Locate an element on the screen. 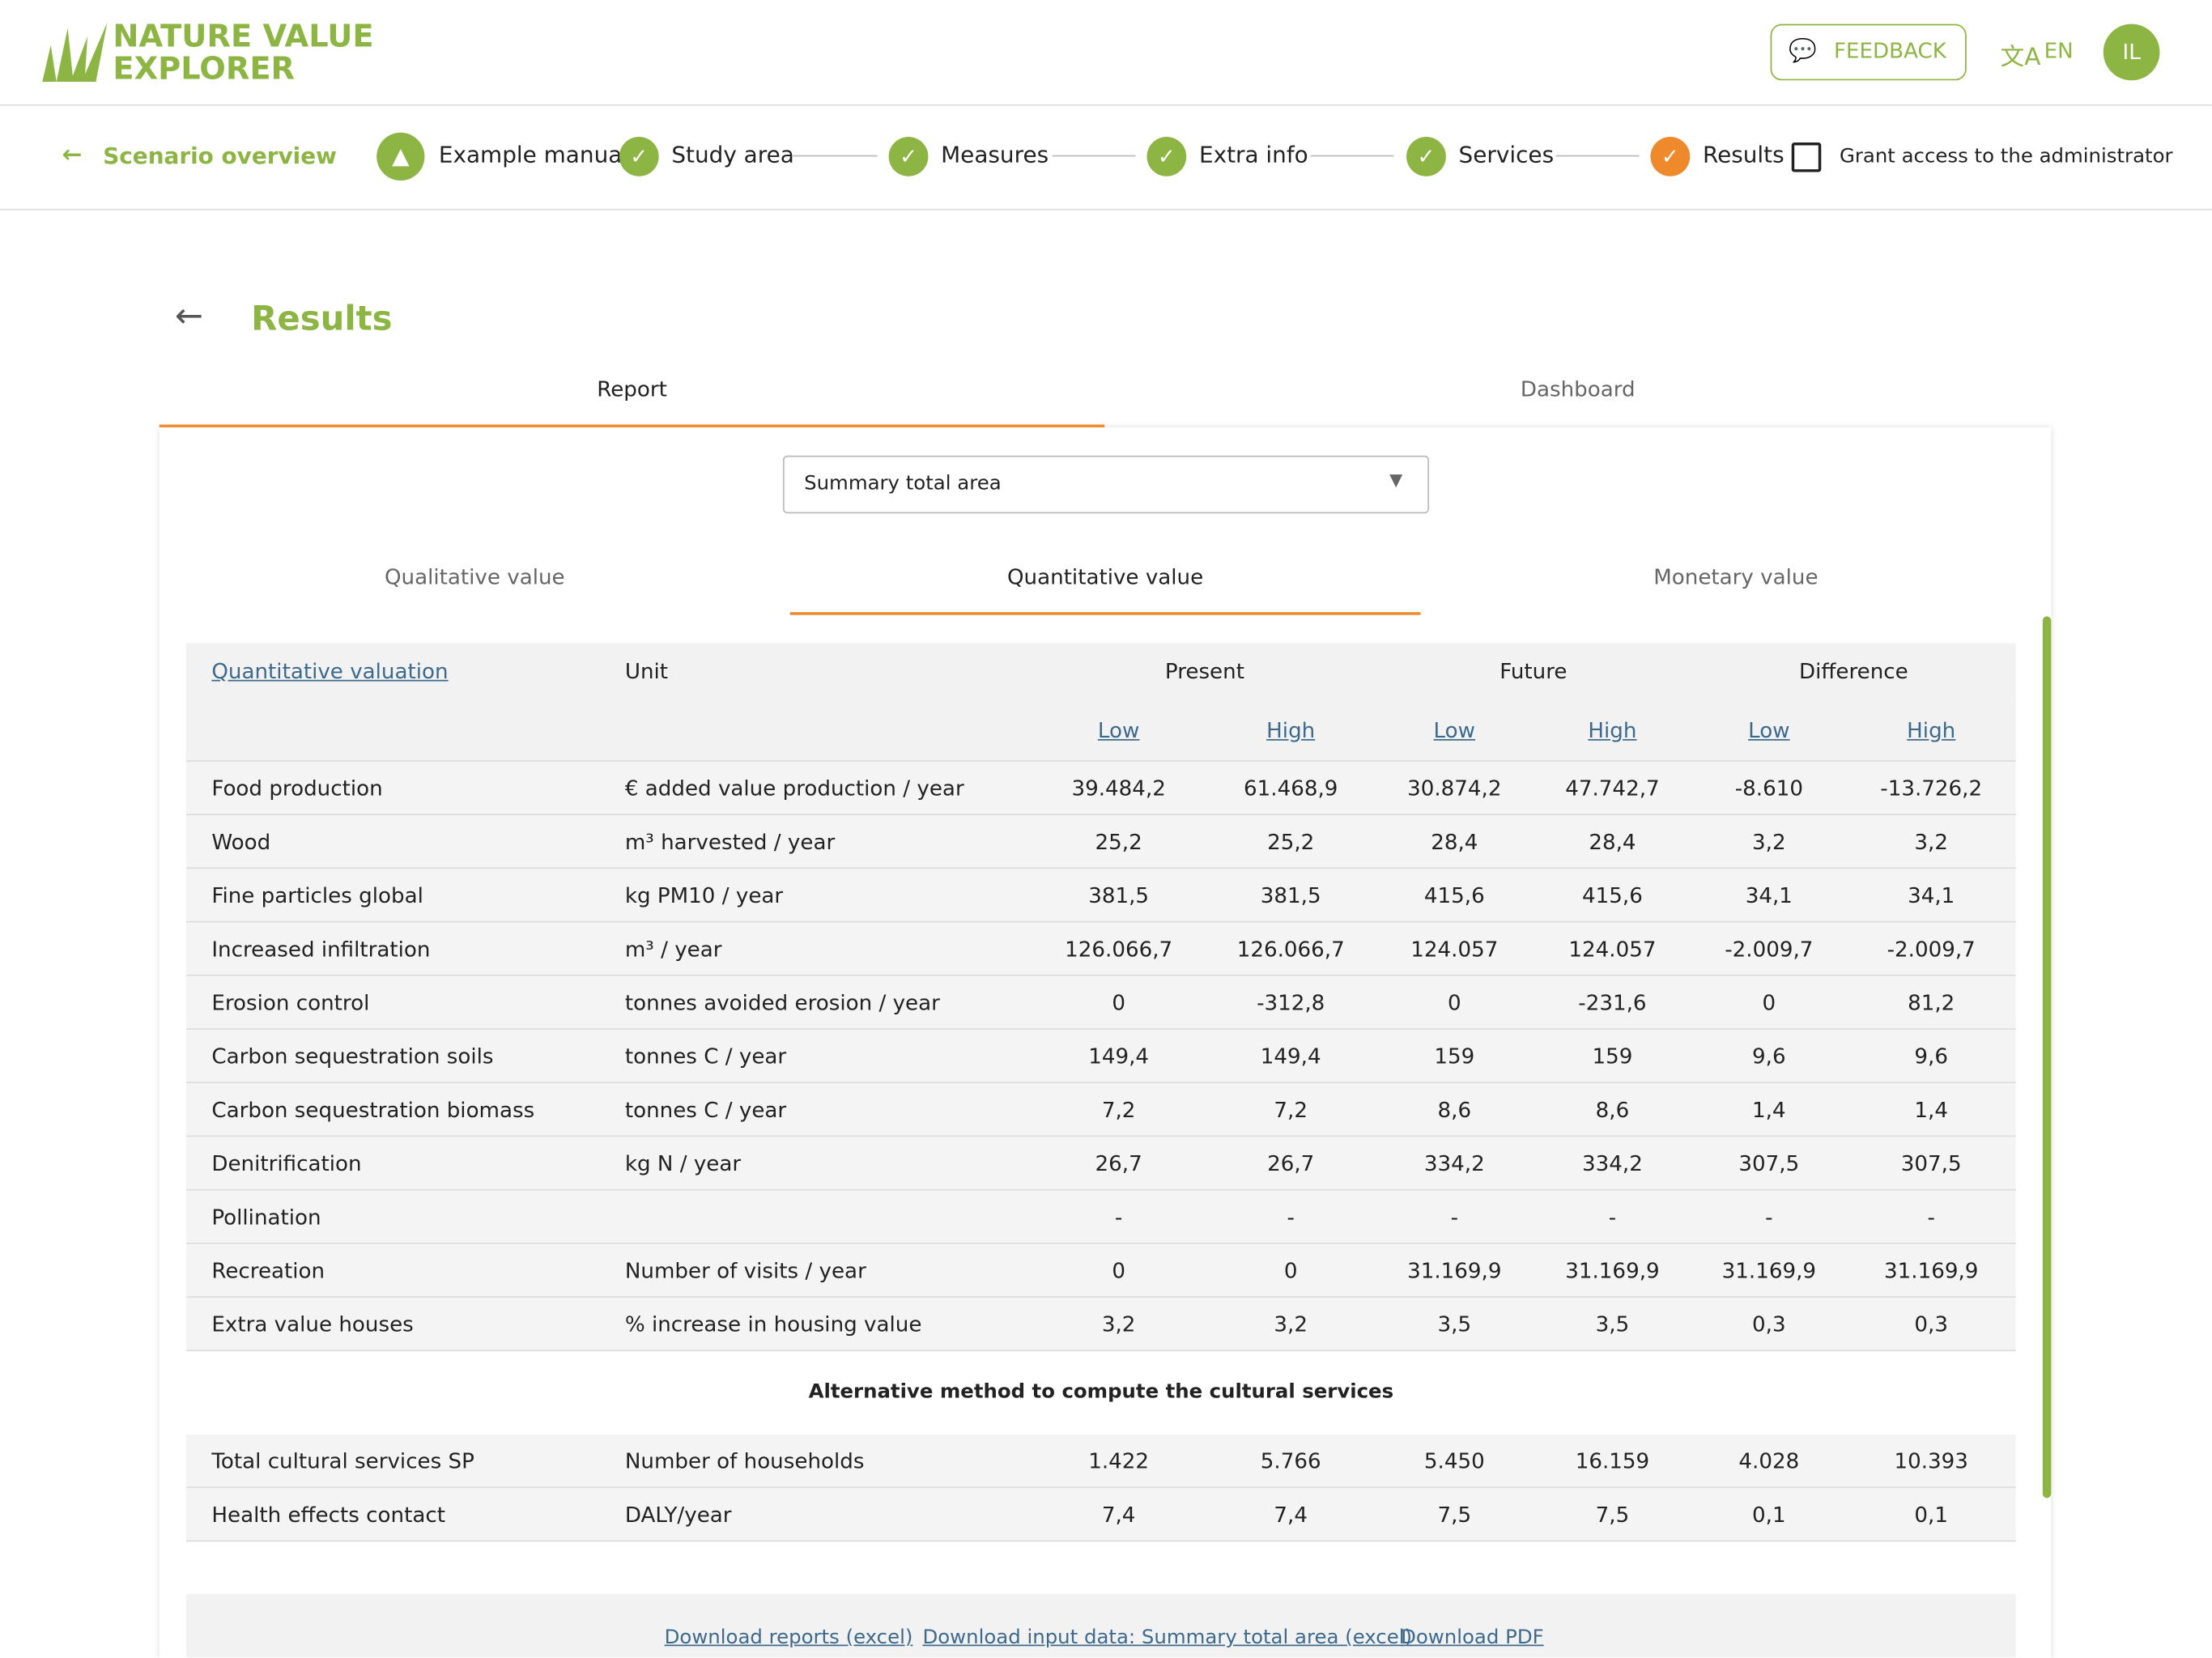 This screenshot has height=1658, width=2212. cell: 307,5 is located at coordinates (1769, 1163).